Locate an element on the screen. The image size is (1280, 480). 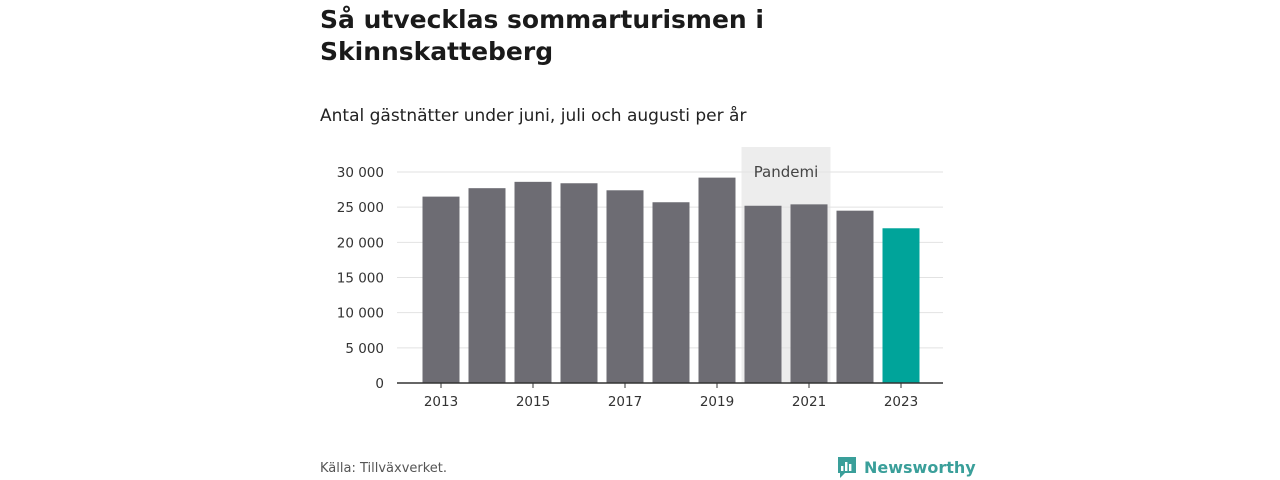
annotation-label: Pandemi is located at coordinates (786, 172).